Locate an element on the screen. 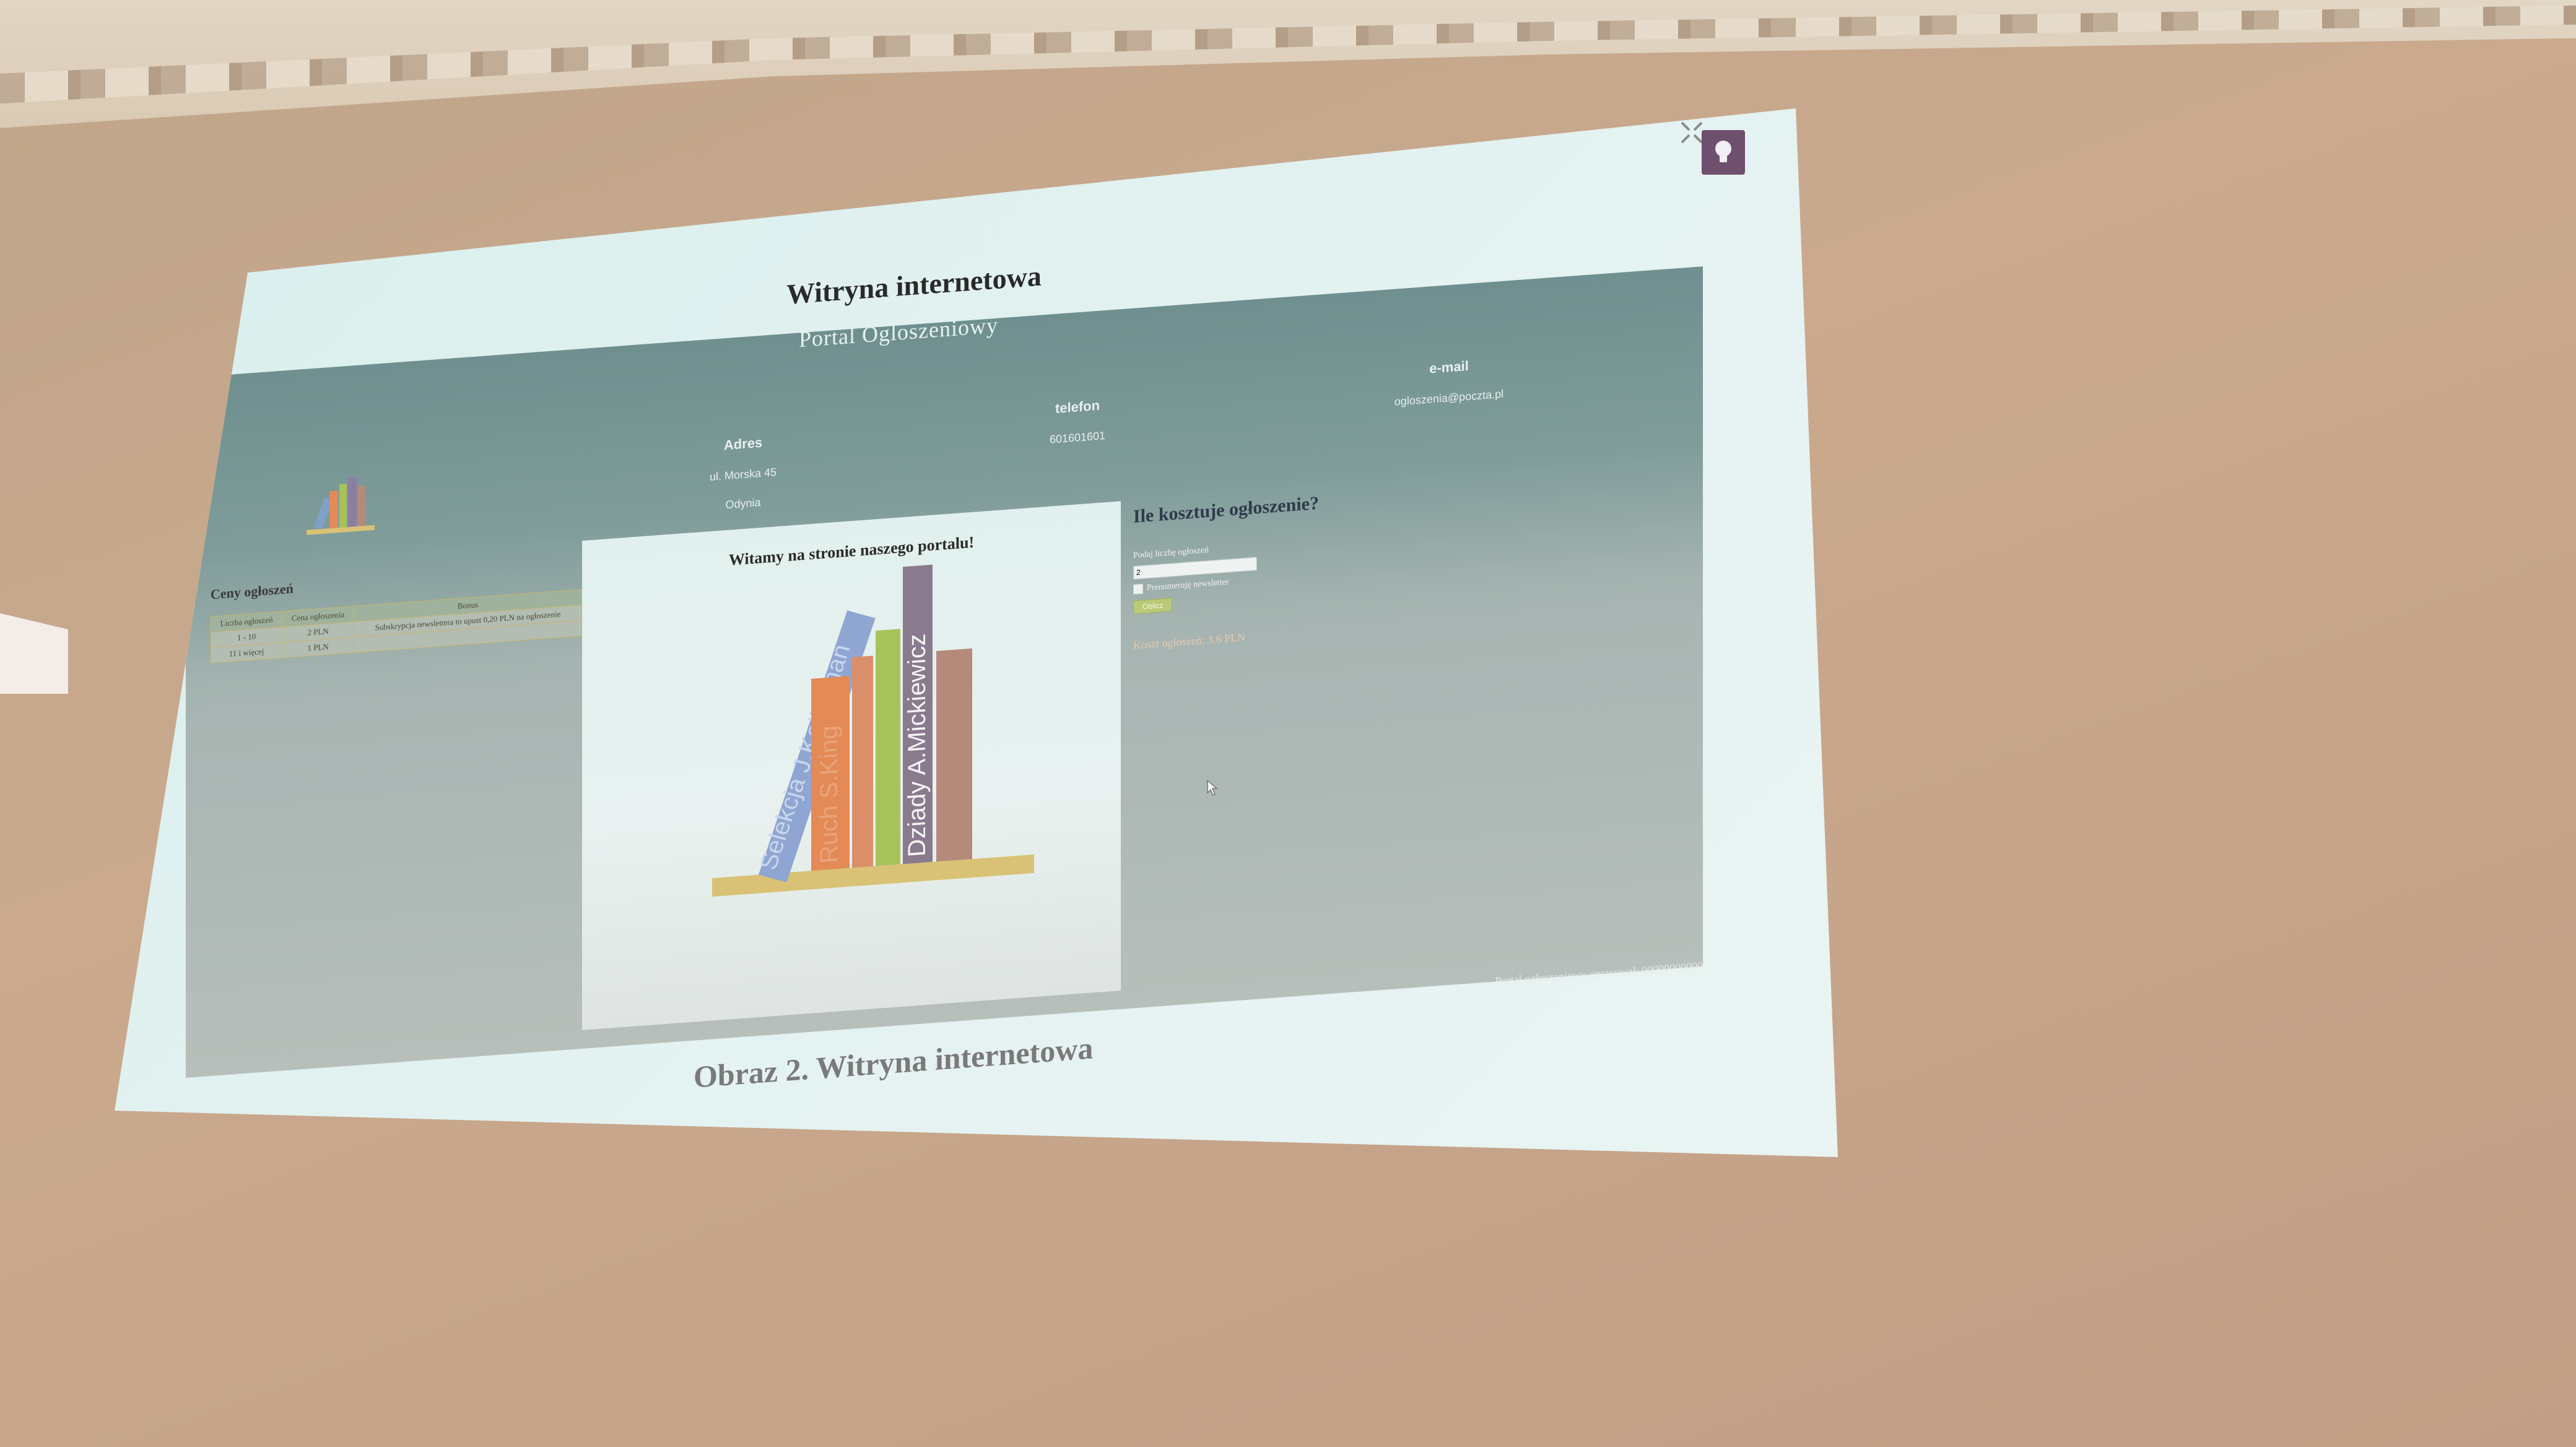  contact-email: e-mail ogloszenia@poczta.pl is located at coordinates (1449, 390).